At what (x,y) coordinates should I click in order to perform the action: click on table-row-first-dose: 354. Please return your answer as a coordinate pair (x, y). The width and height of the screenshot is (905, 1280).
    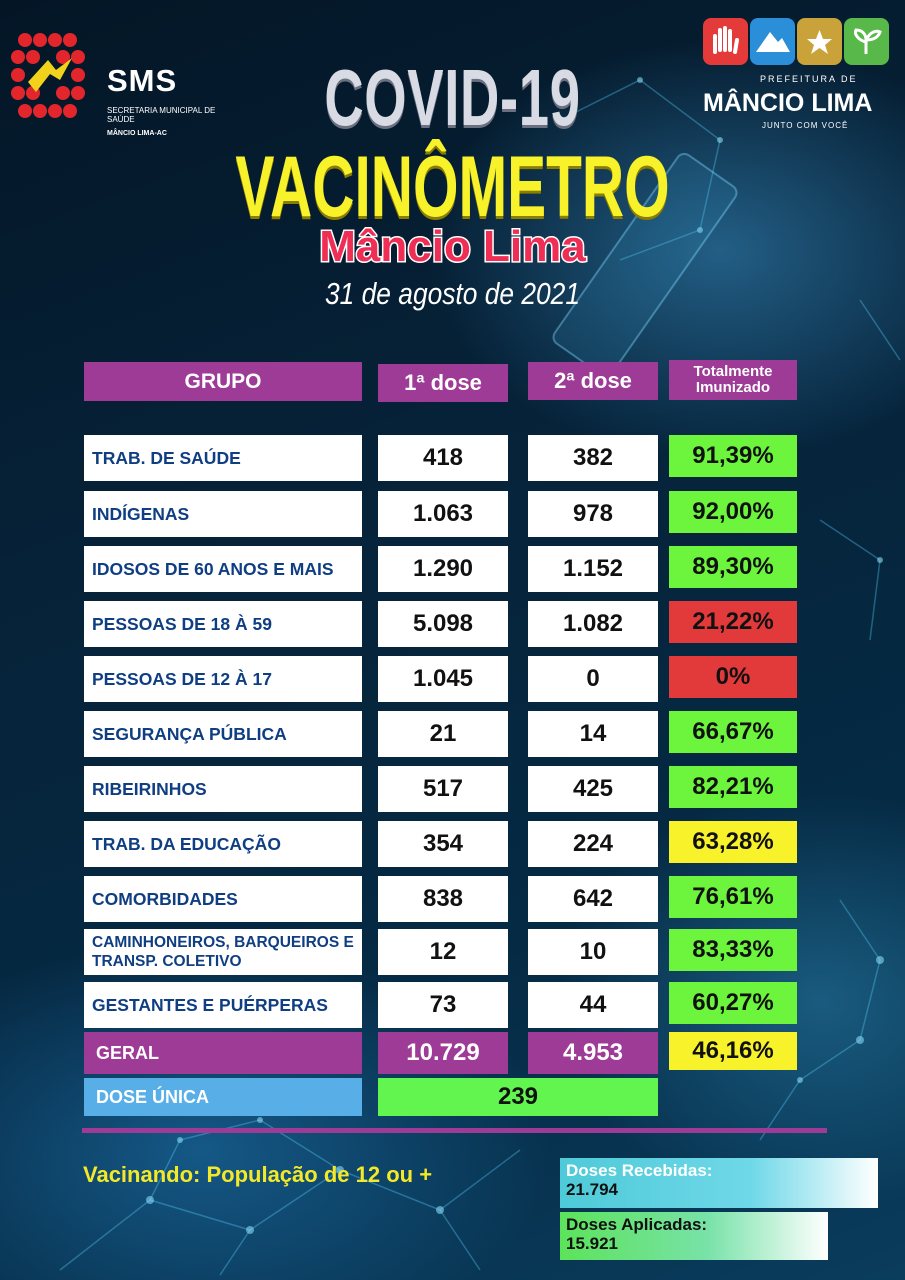
    Looking at the image, I should click on (443, 844).